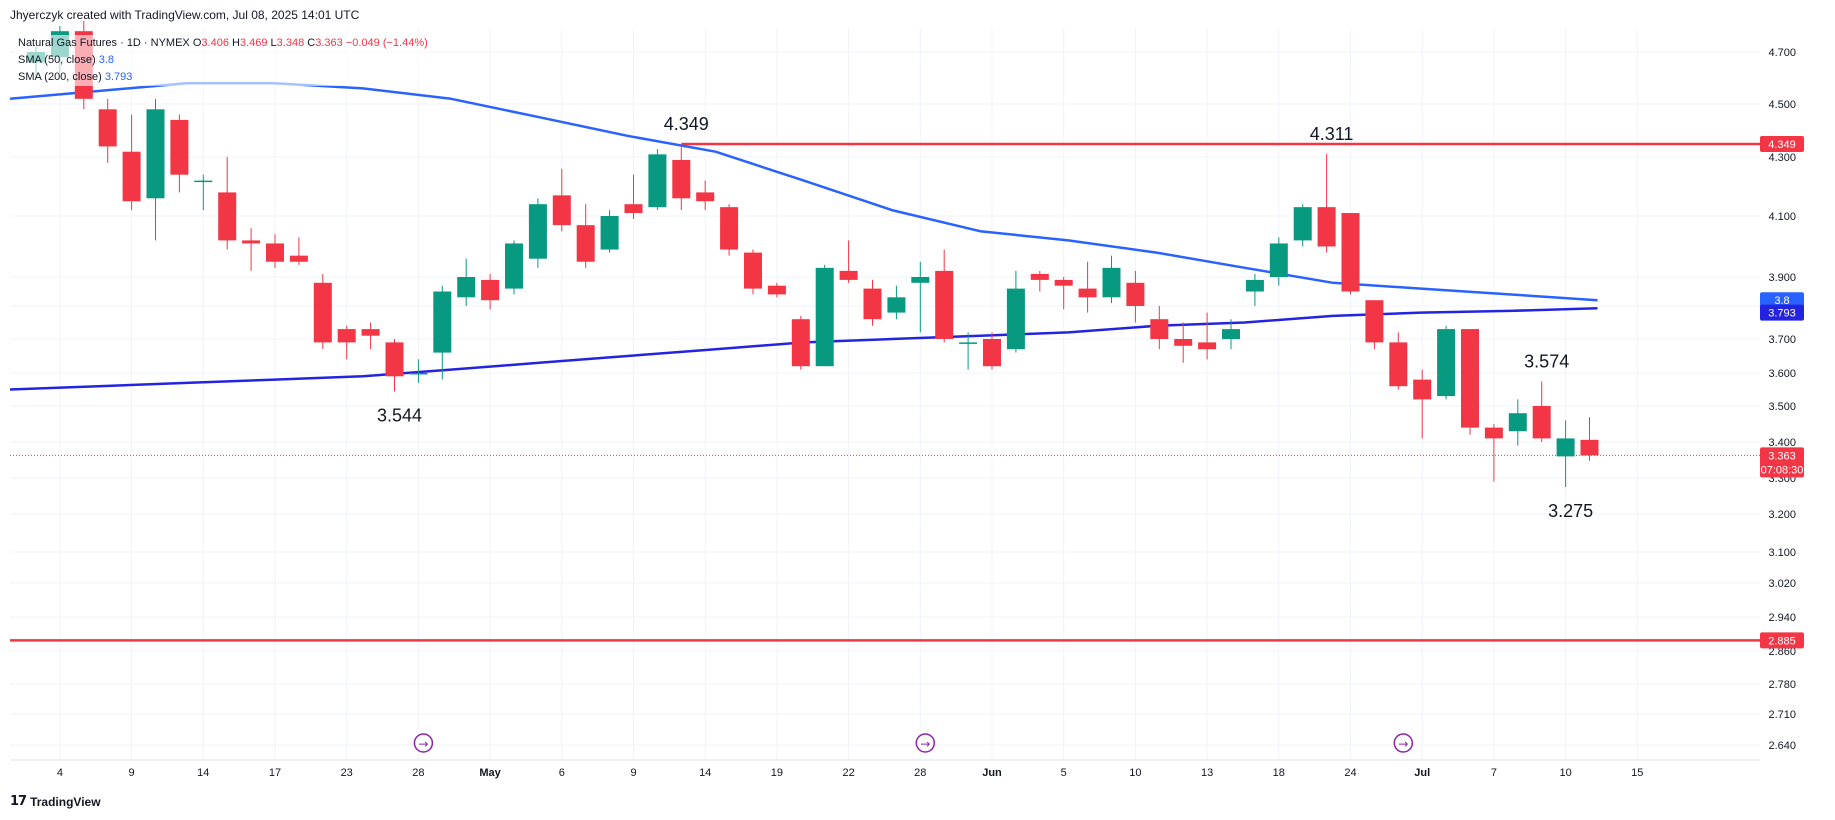  What do you see at coordinates (60, 77) in the screenshot?
I see `sma200-label: SMA (200, close)` at bounding box center [60, 77].